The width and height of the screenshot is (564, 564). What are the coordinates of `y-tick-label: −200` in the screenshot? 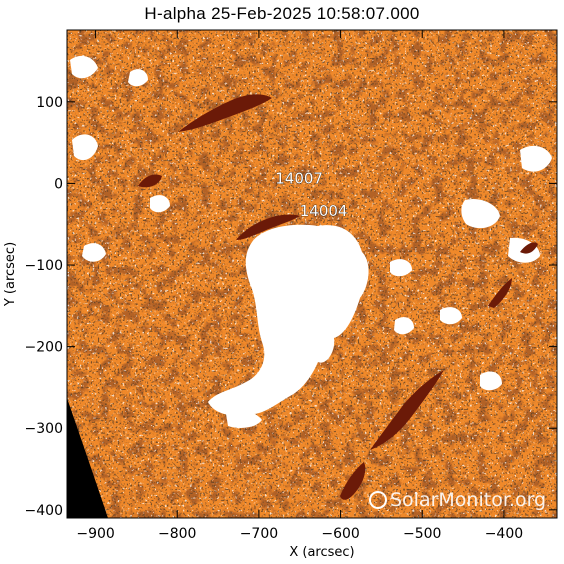 It's located at (44, 348).